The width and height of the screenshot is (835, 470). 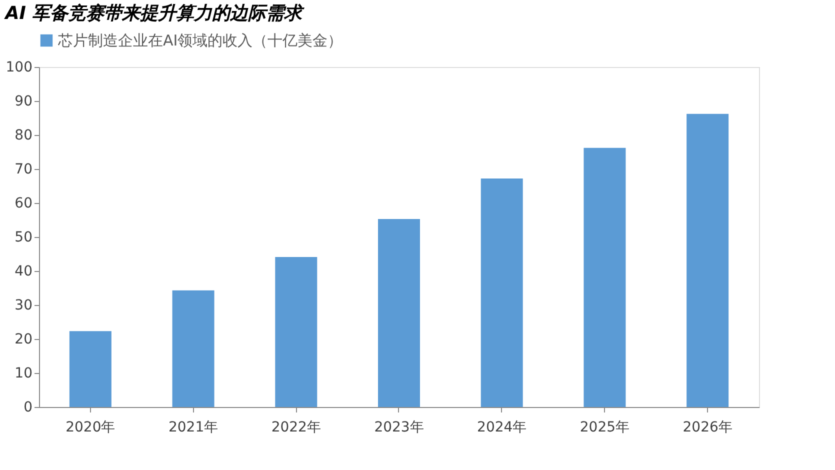 What do you see at coordinates (19, 68) in the screenshot?
I see `y-tick-label: 100` at bounding box center [19, 68].